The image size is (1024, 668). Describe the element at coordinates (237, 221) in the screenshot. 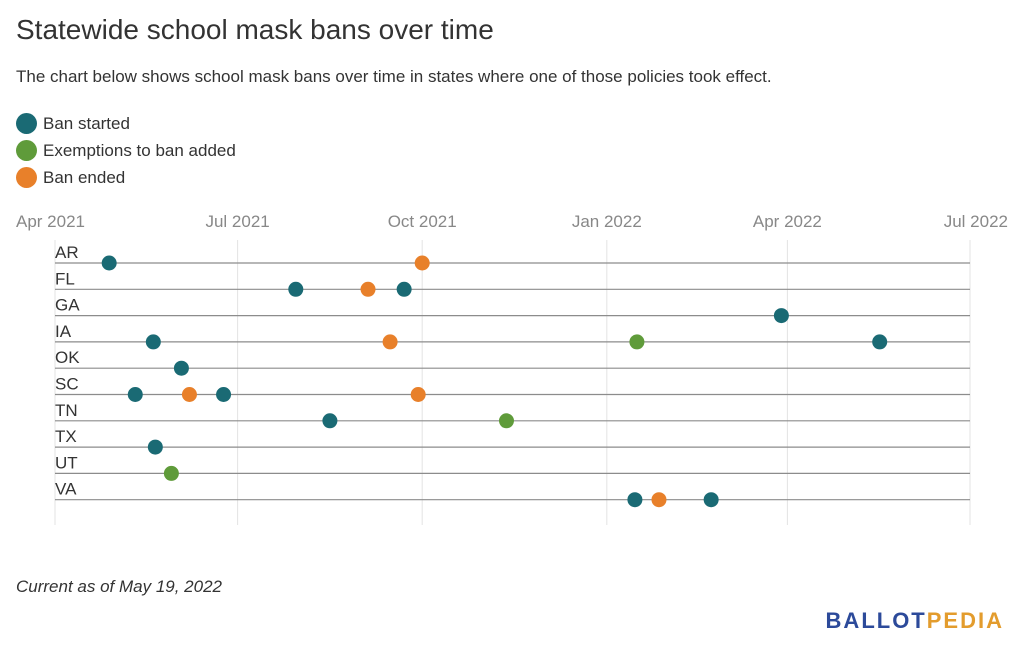

I see `x-tick-label: Jul 2021` at that location.